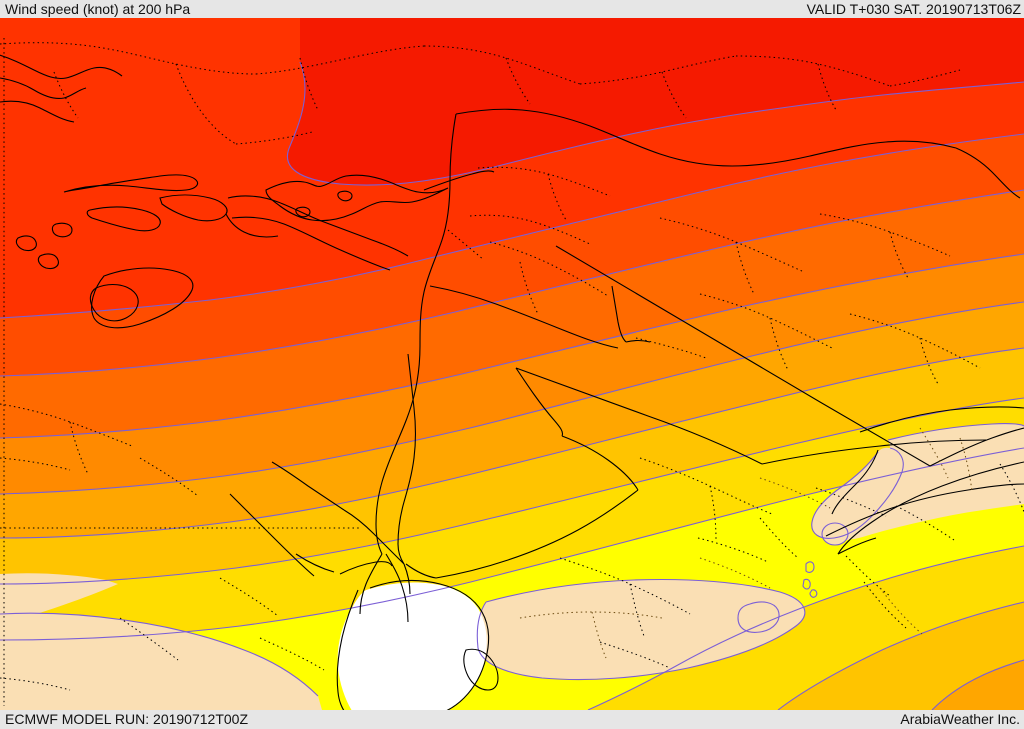 Image resolution: width=1024 pixels, height=729 pixels. Describe the element at coordinates (900, 655) in the screenshot. I see `isoline-10-se` at that location.